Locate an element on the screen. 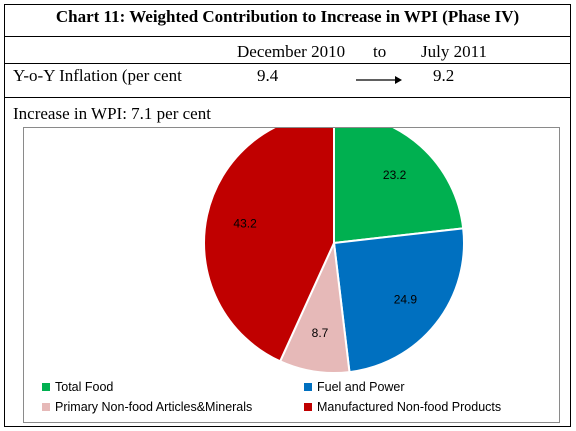 Image resolution: width=576 pixels, height=431 pixels. legend-label-manufactured-non-food-products: Manufactured Non-food Products is located at coordinates (409, 407).